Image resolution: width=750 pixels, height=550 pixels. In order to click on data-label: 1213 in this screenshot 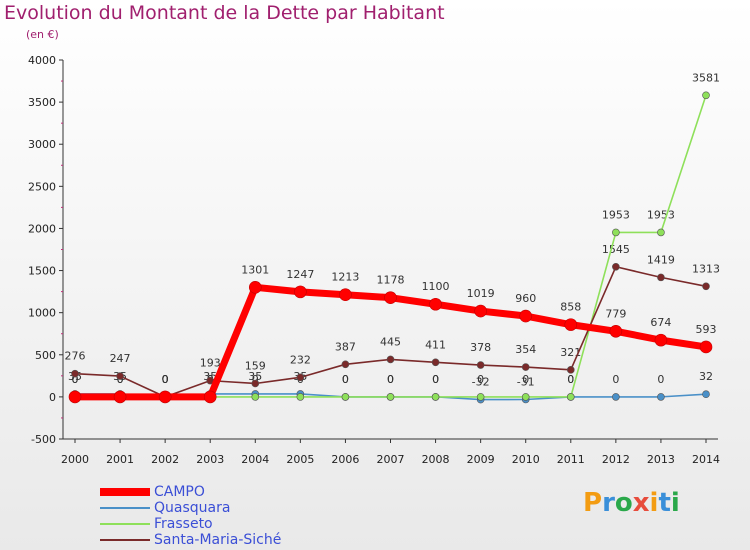, I will do `click(345, 277)`.